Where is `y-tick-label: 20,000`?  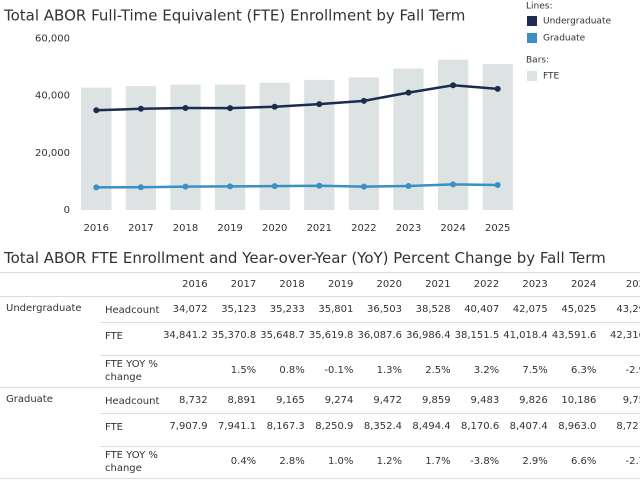
y-tick-label: 20,000 is located at coordinates (52, 153).